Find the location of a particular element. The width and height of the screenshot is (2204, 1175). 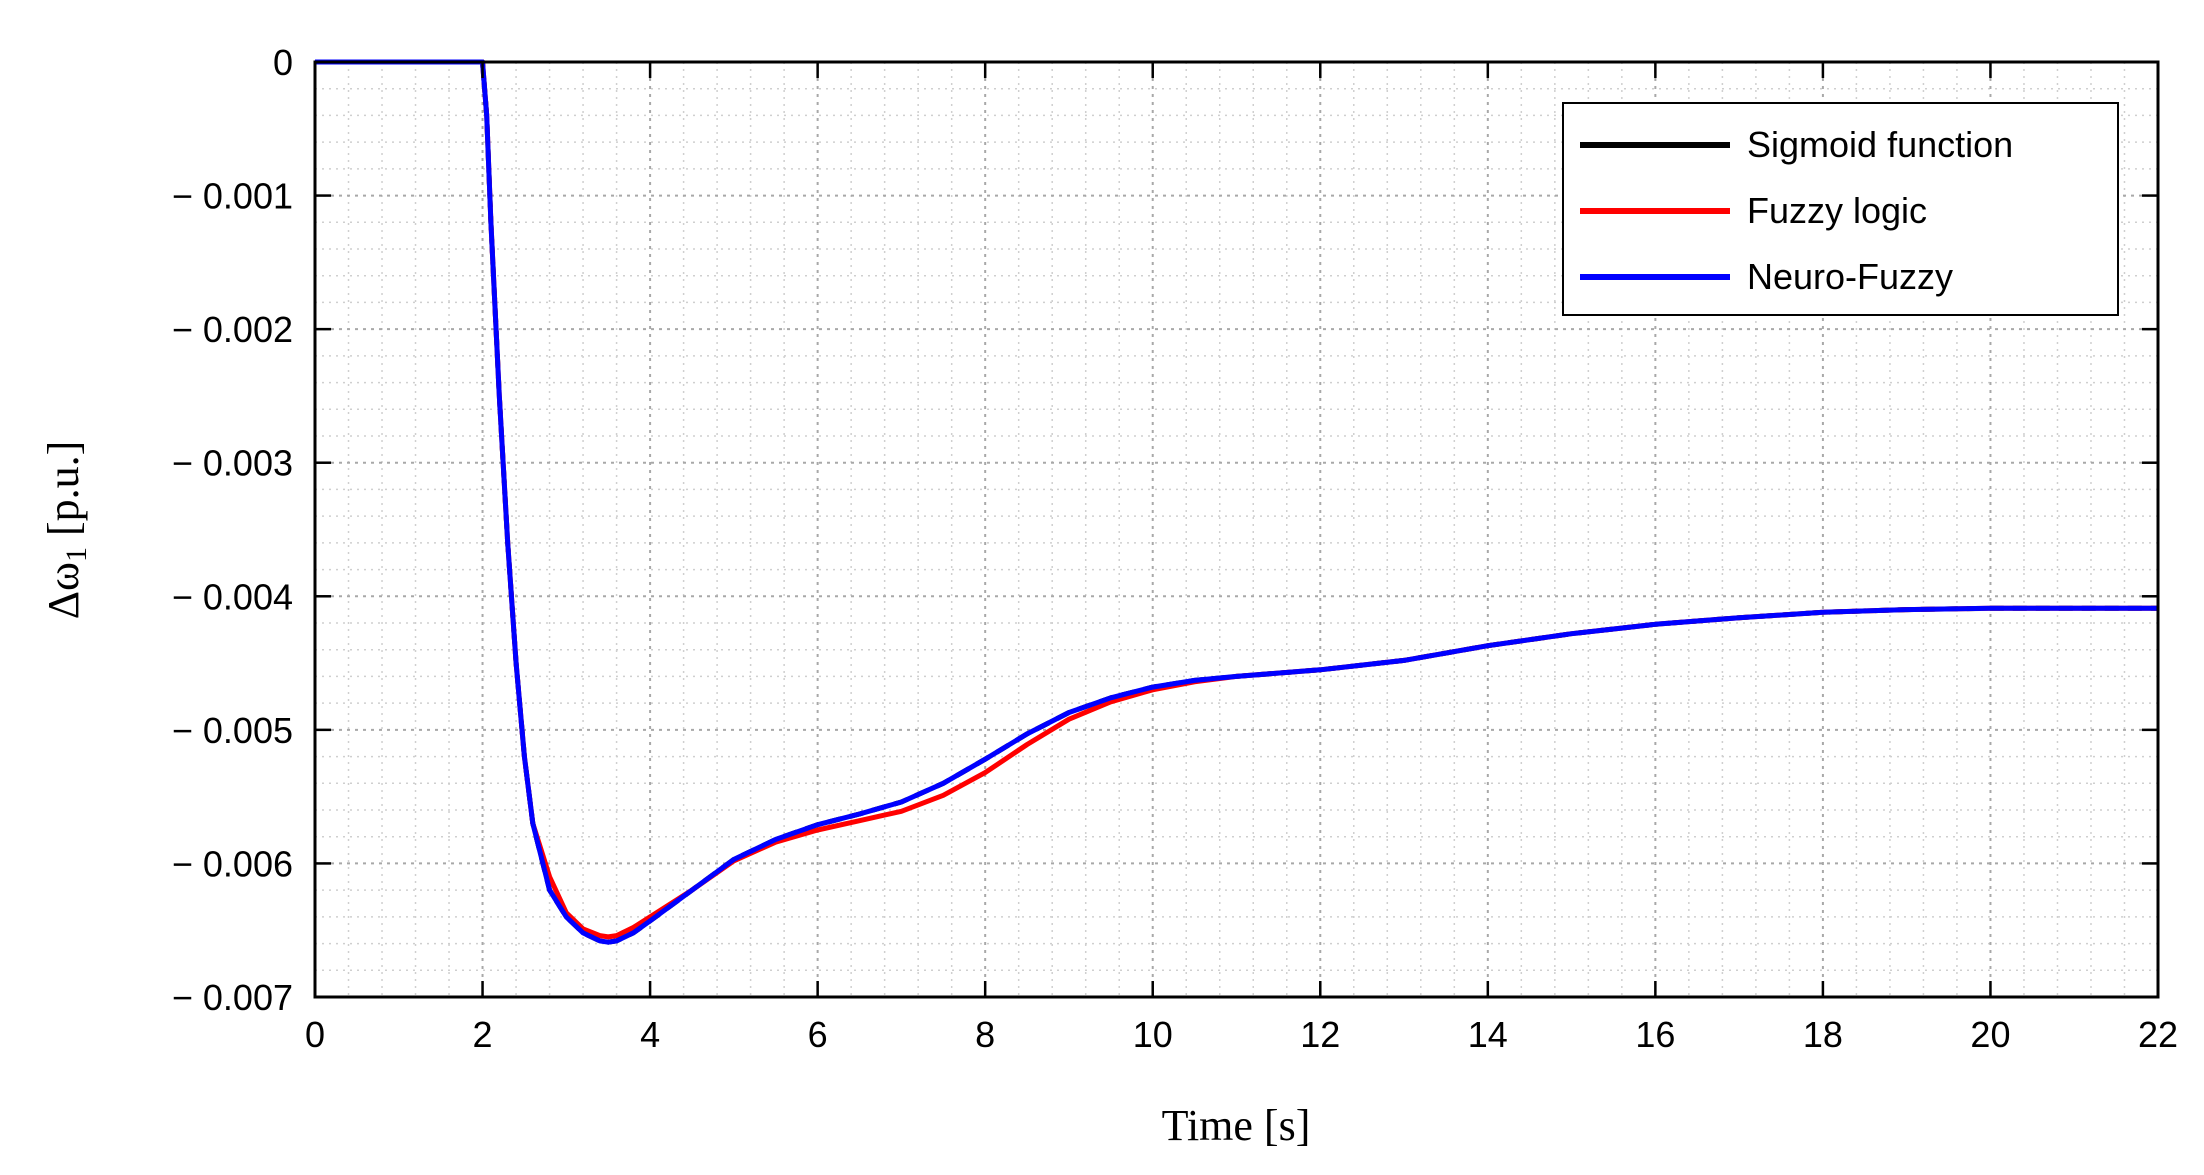

y-axis-title: Δω1 [p.u.] is located at coordinates (66, 530).